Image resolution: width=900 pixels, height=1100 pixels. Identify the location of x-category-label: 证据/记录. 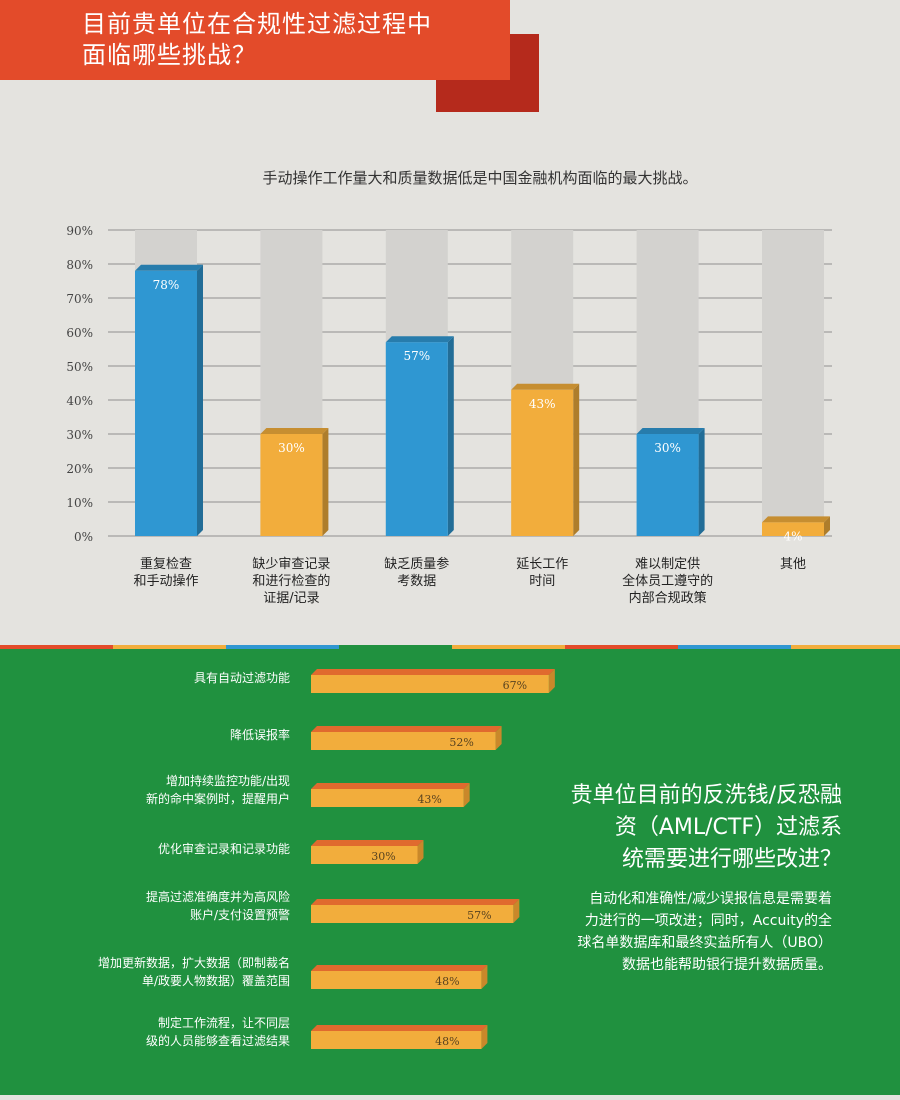
(291, 598).